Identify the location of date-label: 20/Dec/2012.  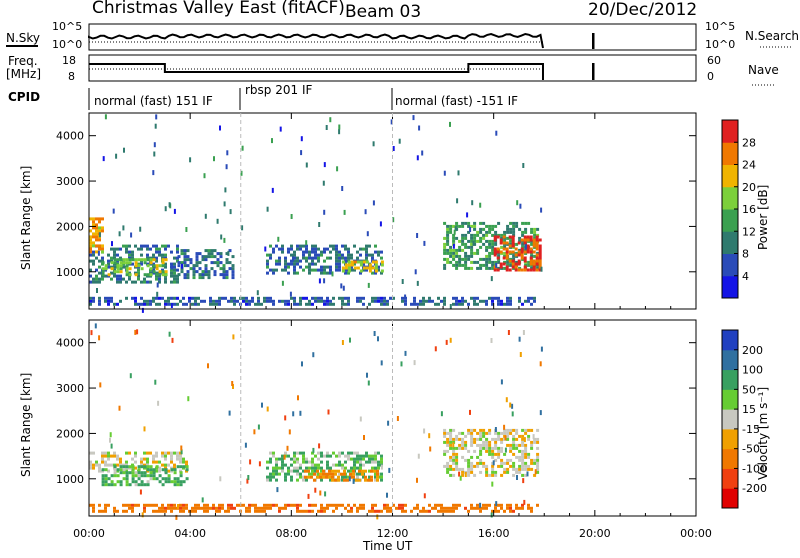
(642, 10).